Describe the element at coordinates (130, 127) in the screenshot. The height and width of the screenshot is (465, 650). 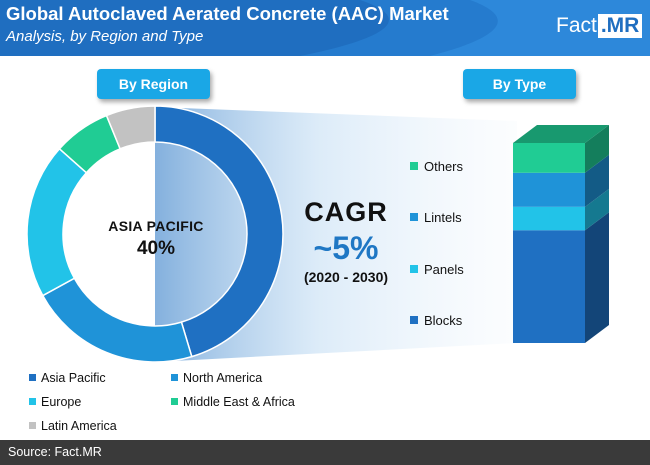
I see `donut-slice-latin-america` at that location.